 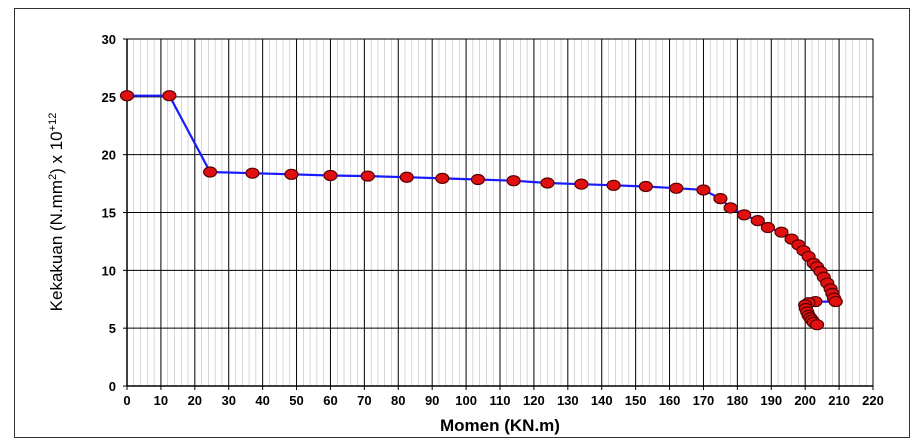 I want to click on x-tick-label: 150, so click(x=636, y=400).